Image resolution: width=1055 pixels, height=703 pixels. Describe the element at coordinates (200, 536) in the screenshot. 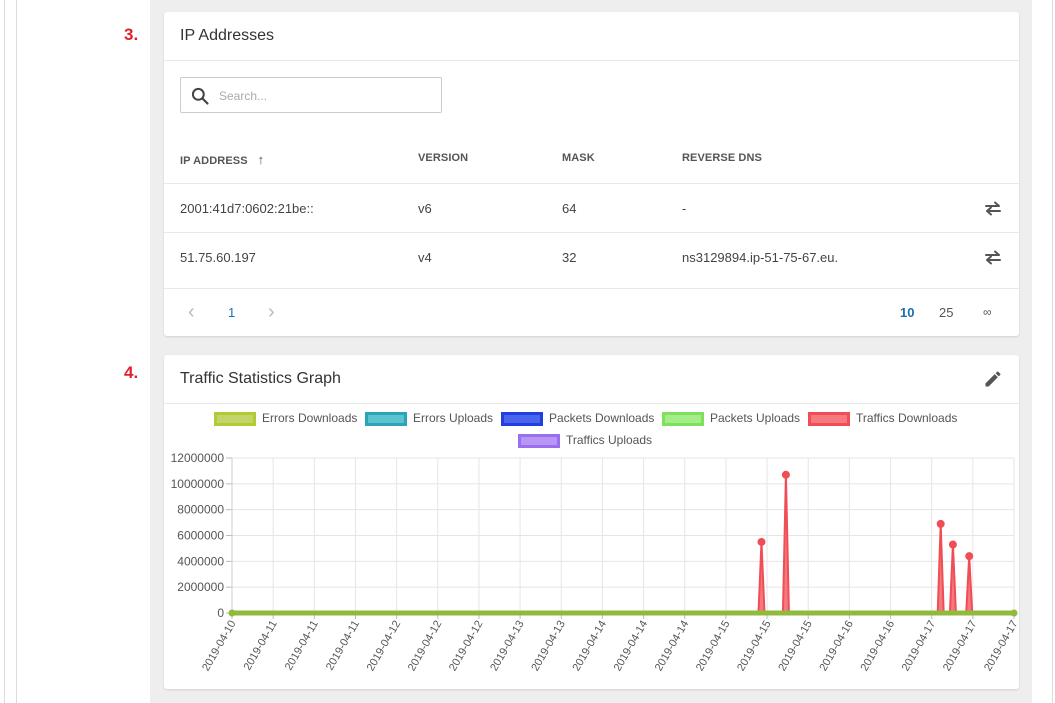

I see `y-tick-label: 6000000` at that location.